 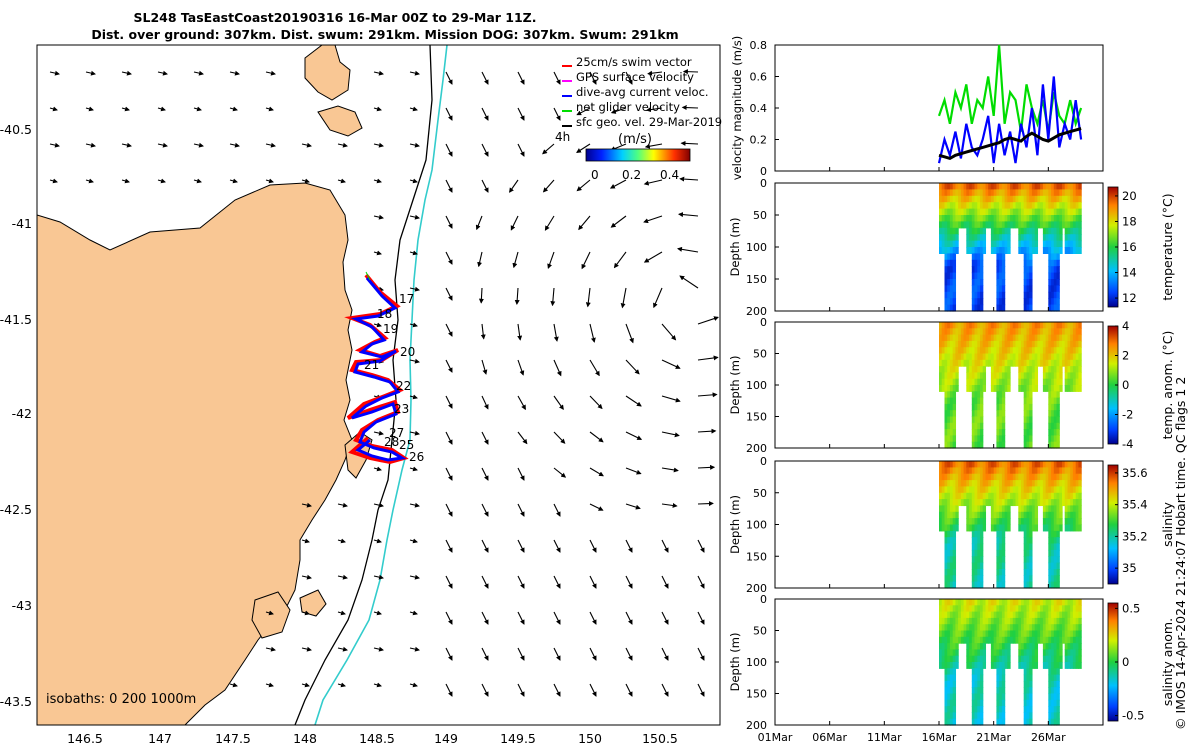 What do you see at coordinates (760, 631) in the screenshot?
I see `y-tick-label: 50` at bounding box center [760, 631].